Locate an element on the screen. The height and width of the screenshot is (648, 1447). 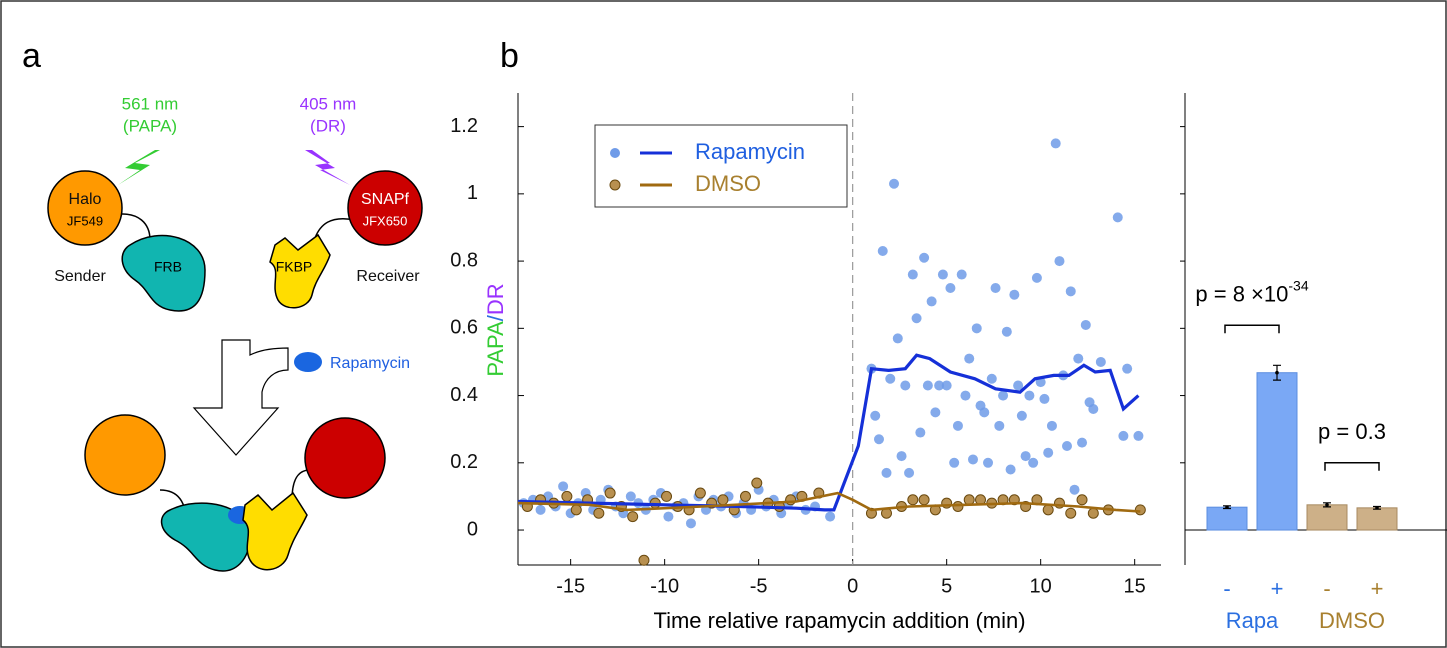
snap-dye: JFX650 is located at coordinates (385, 220).